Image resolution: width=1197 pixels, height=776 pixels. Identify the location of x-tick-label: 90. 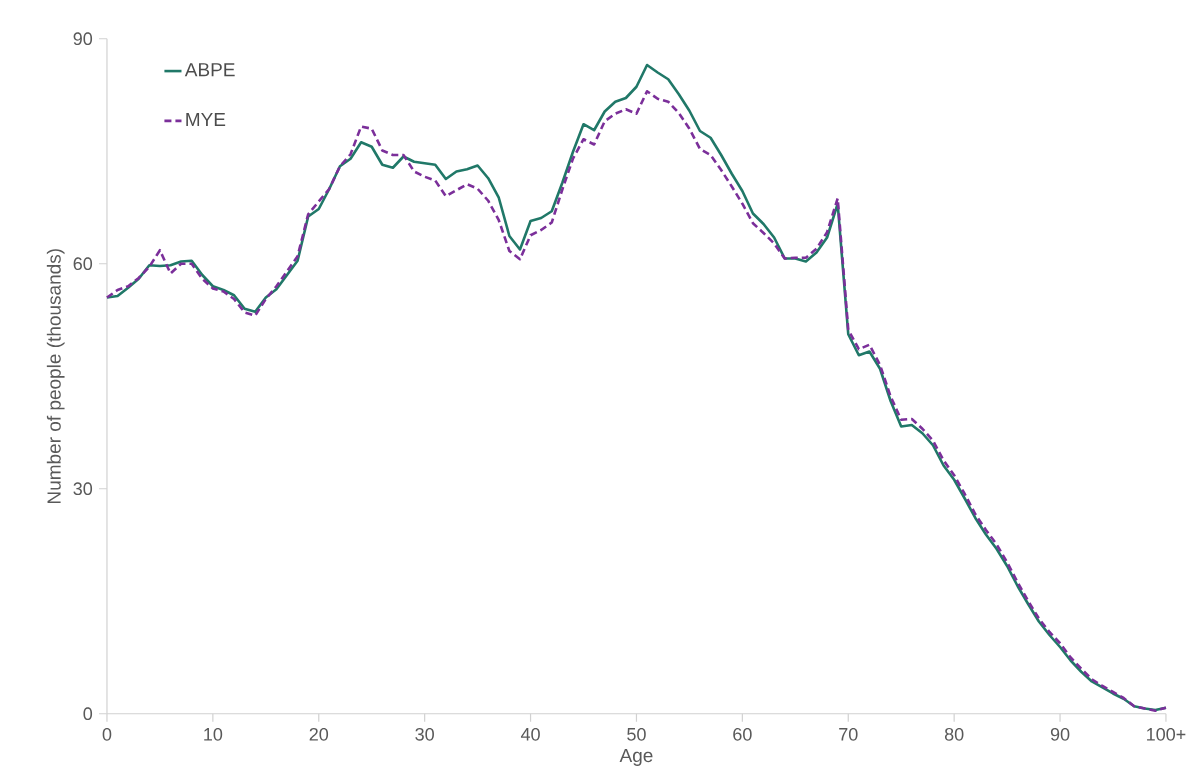
(1060, 734).